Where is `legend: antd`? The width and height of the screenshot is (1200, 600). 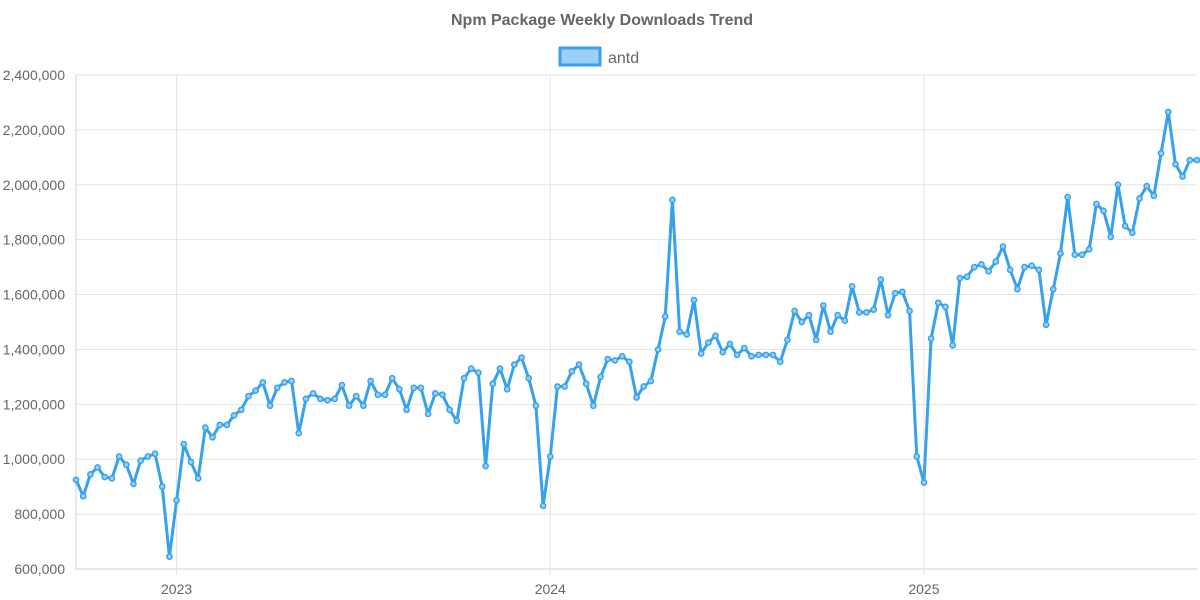
legend: antd is located at coordinates (598, 56).